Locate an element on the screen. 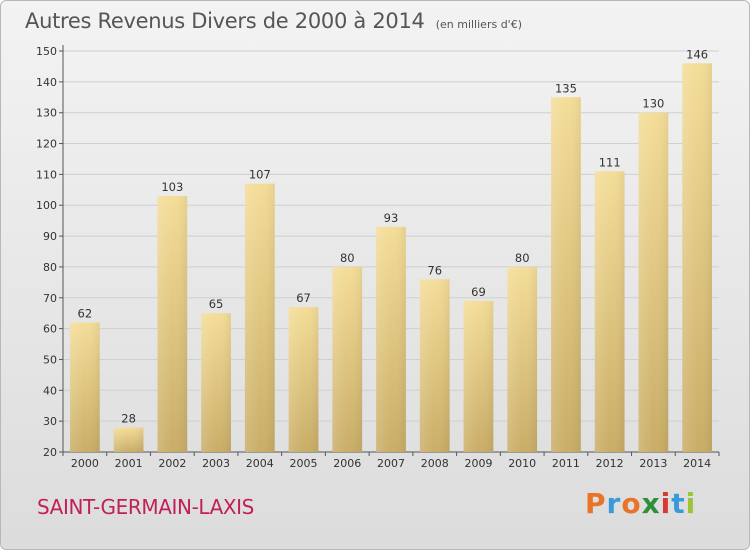 Image resolution: width=750 pixels, height=550 pixels. y-tick-label: 60 is located at coordinates (50, 329).